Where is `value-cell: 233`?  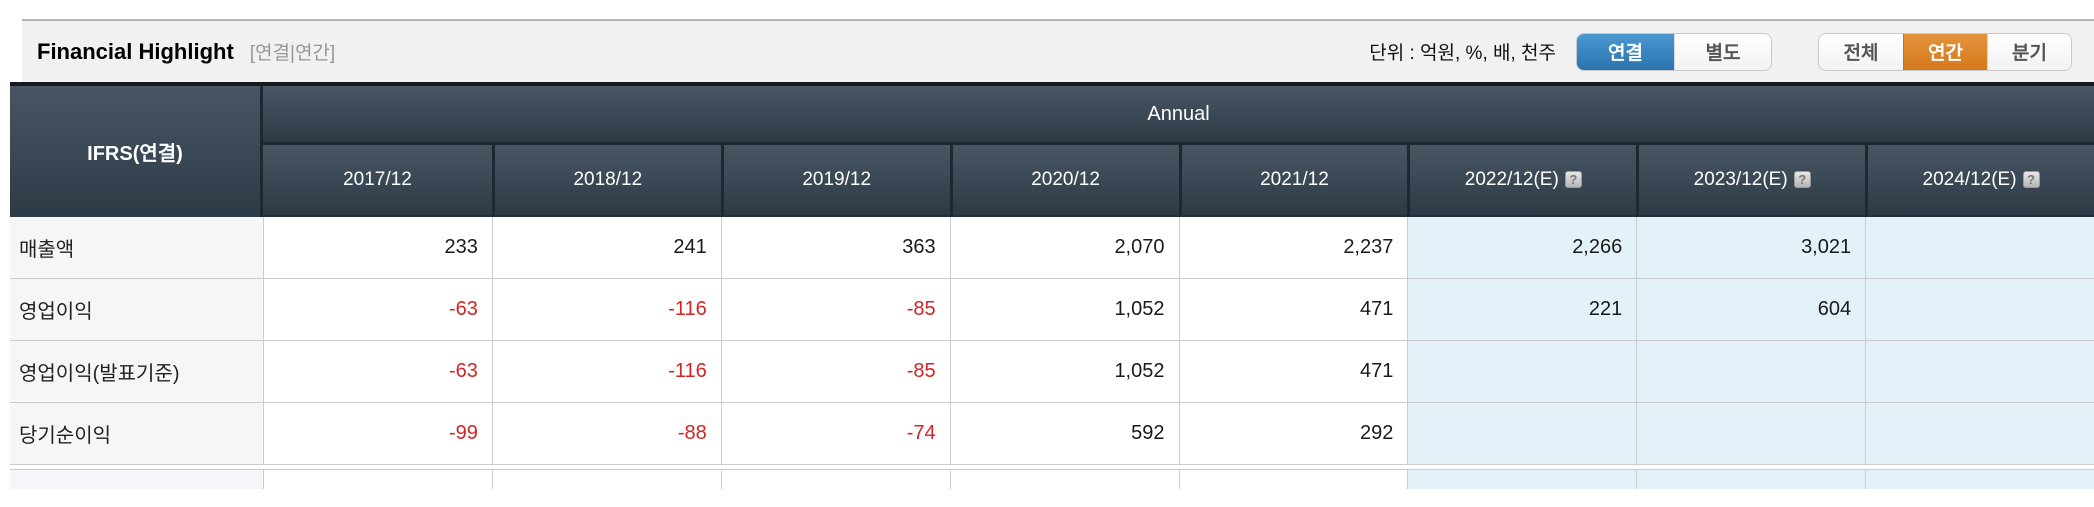
value-cell: 233 is located at coordinates (377, 248).